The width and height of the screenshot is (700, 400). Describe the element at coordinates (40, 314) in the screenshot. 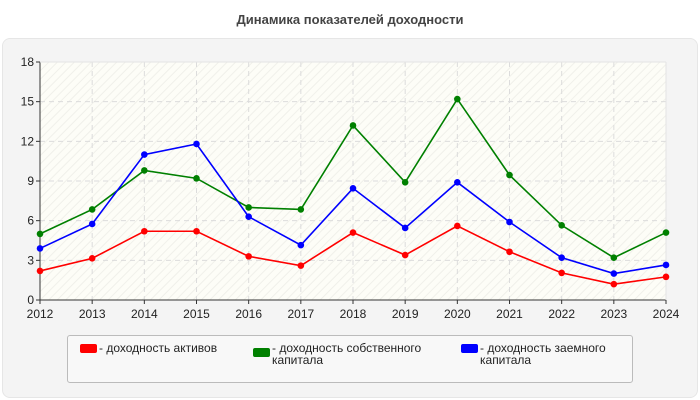

I see `x-tick-label: 2012` at that location.